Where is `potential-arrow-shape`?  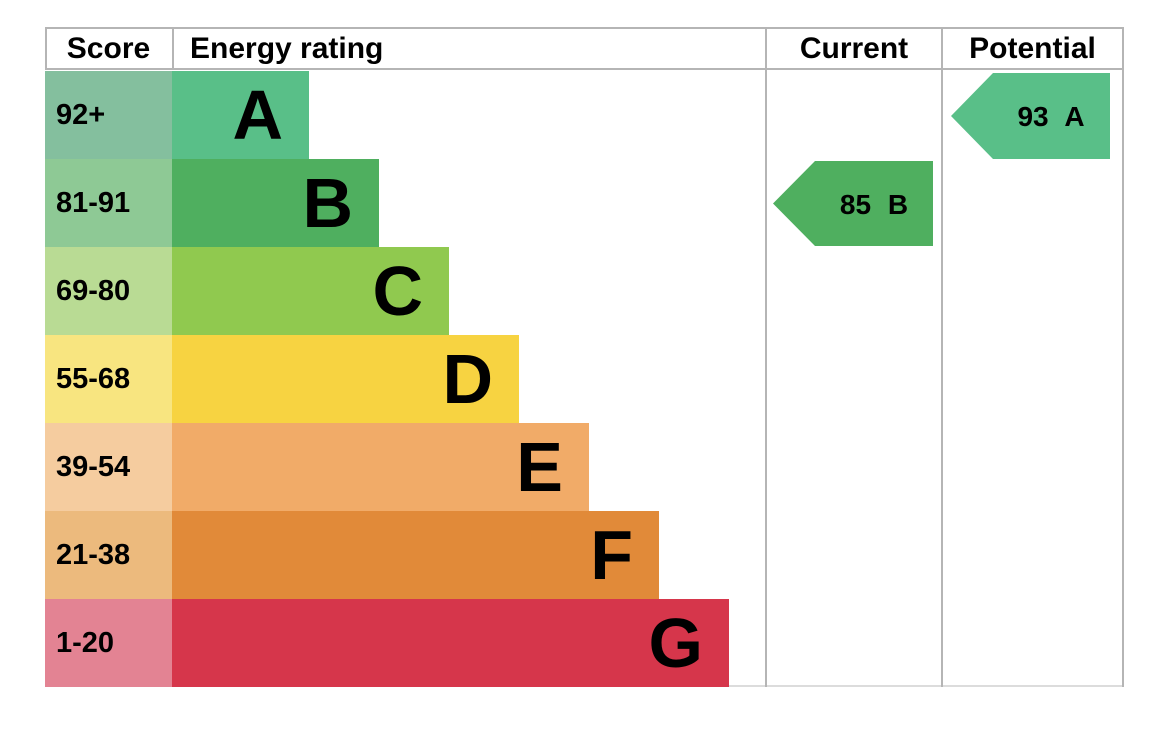
potential-arrow-shape is located at coordinates (1030, 116).